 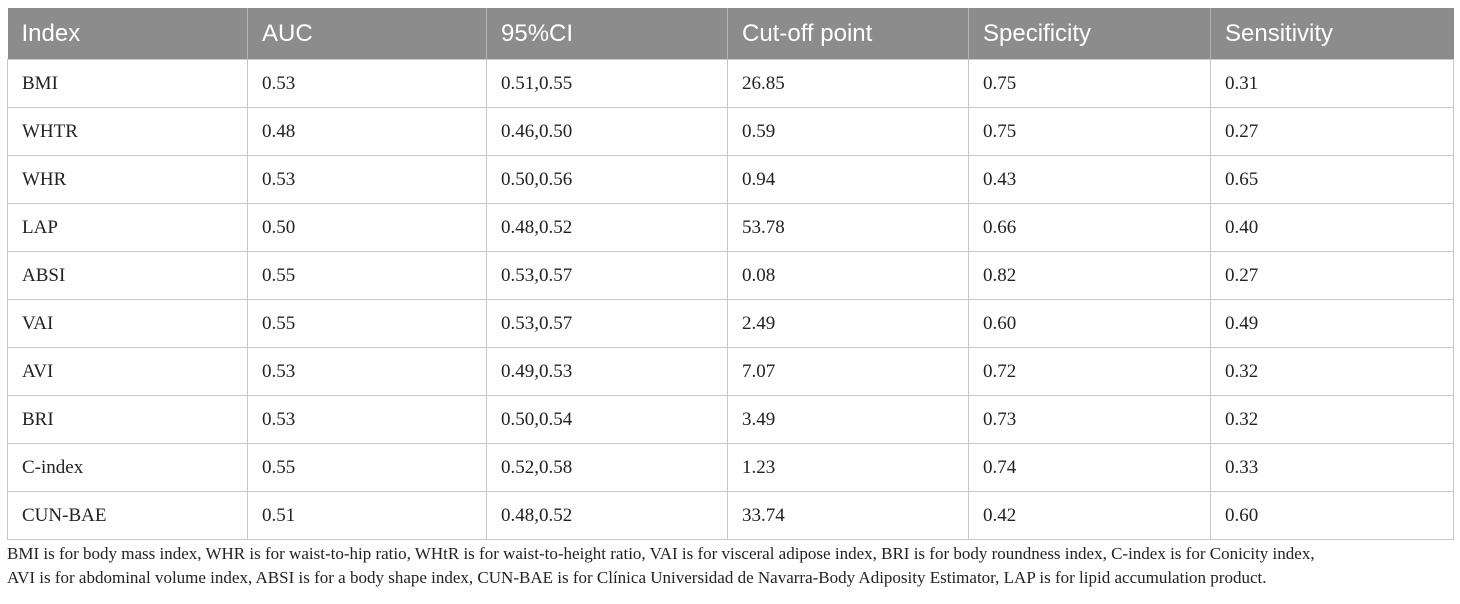 I want to click on cell-cutoff-point: 1.23, so click(x=848, y=467).